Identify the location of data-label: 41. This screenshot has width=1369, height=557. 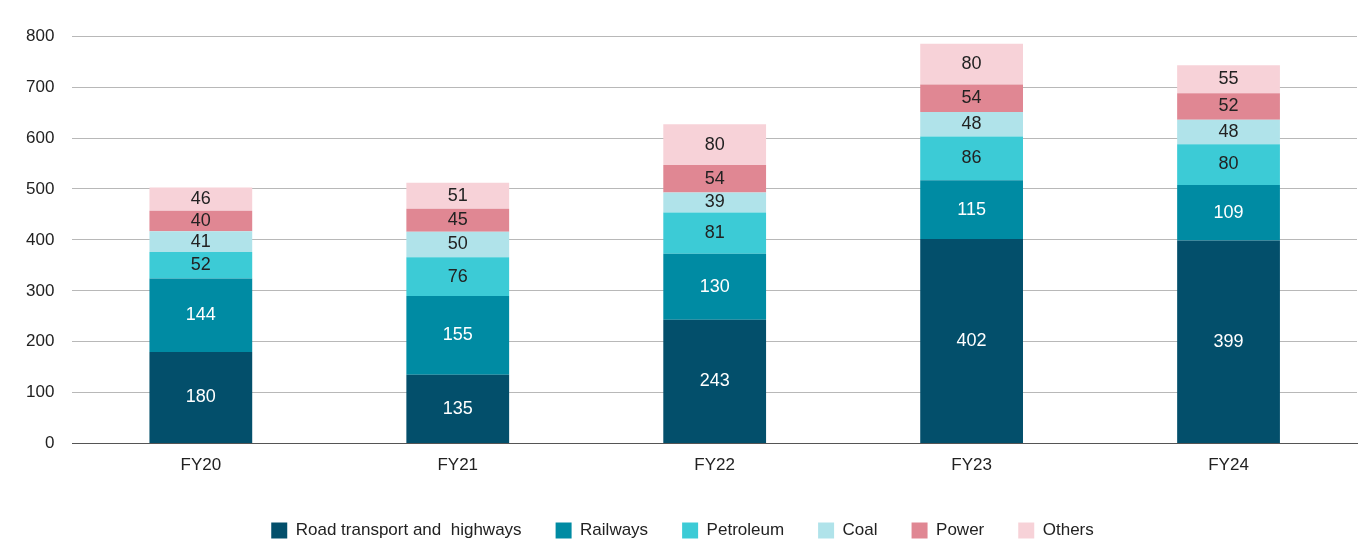
(200, 240).